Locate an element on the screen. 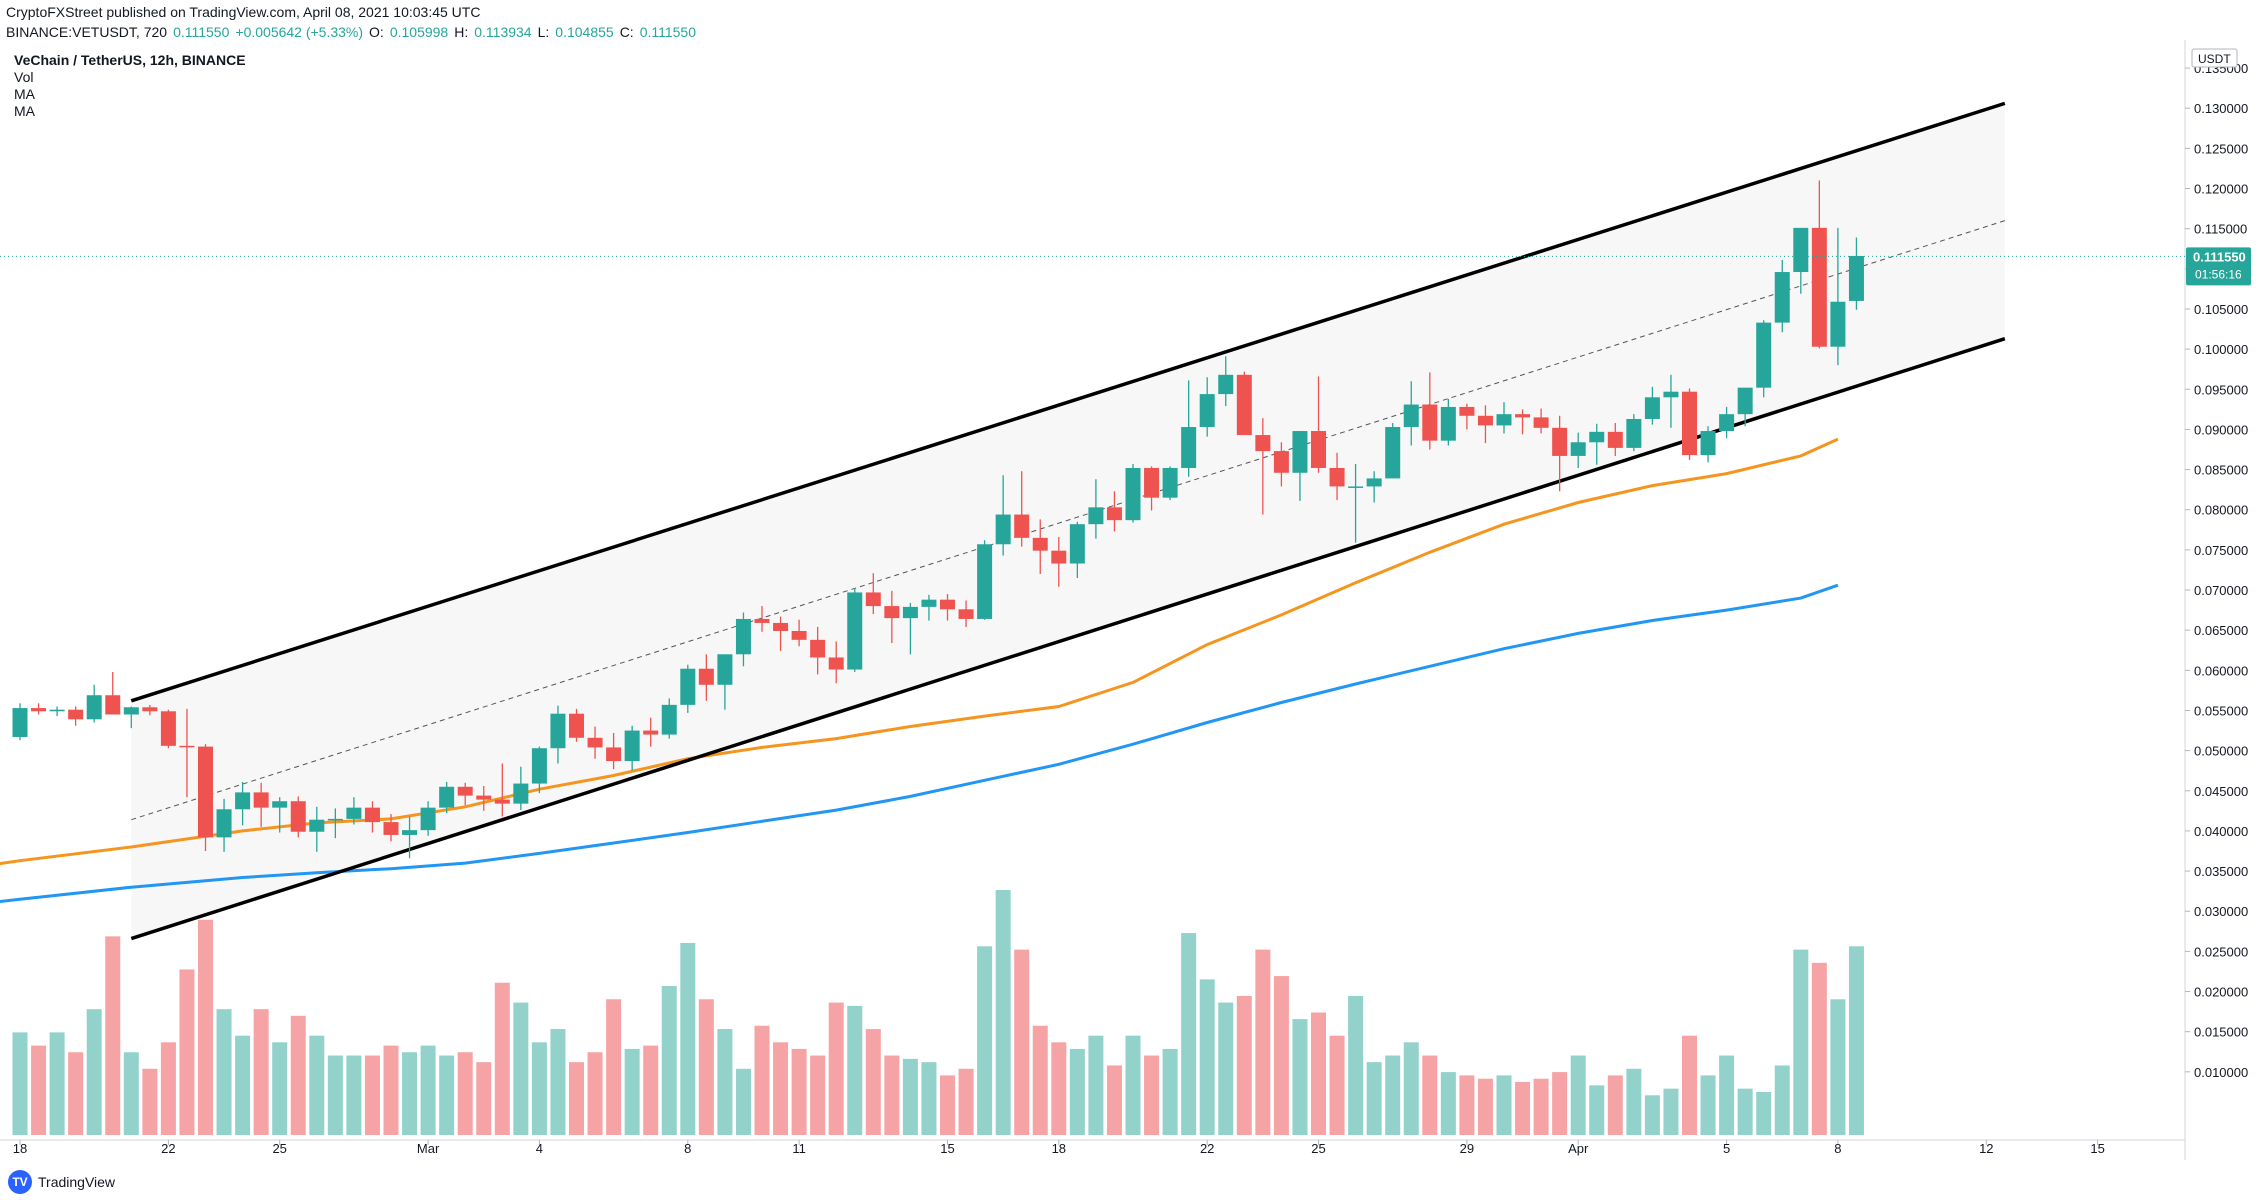 This screenshot has width=2261, height=1200. x-tick-label: 22 is located at coordinates (168, 1148).